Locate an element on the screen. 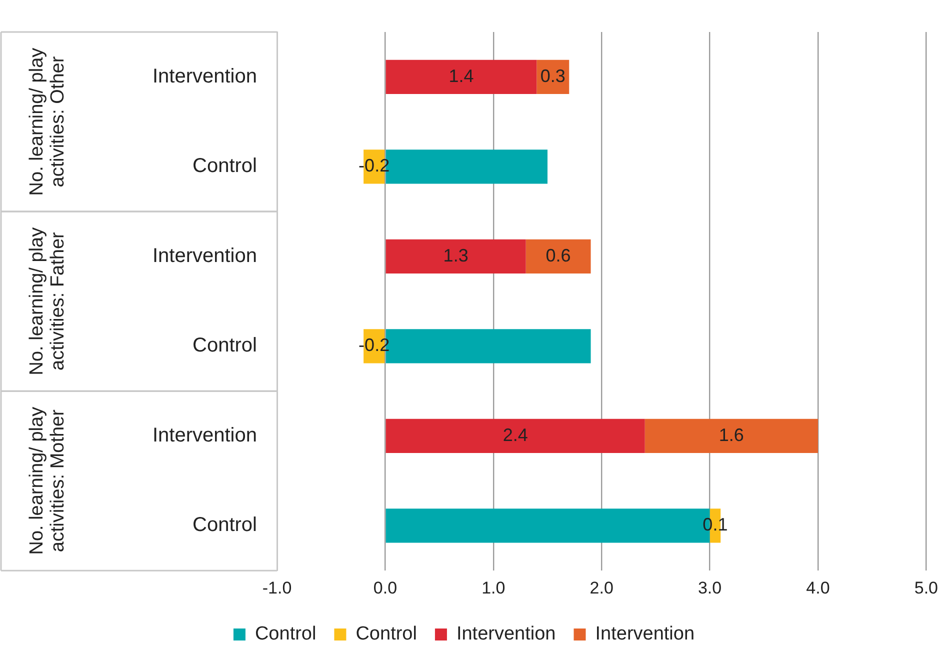  data-label: 1.4 is located at coordinates (461, 76).